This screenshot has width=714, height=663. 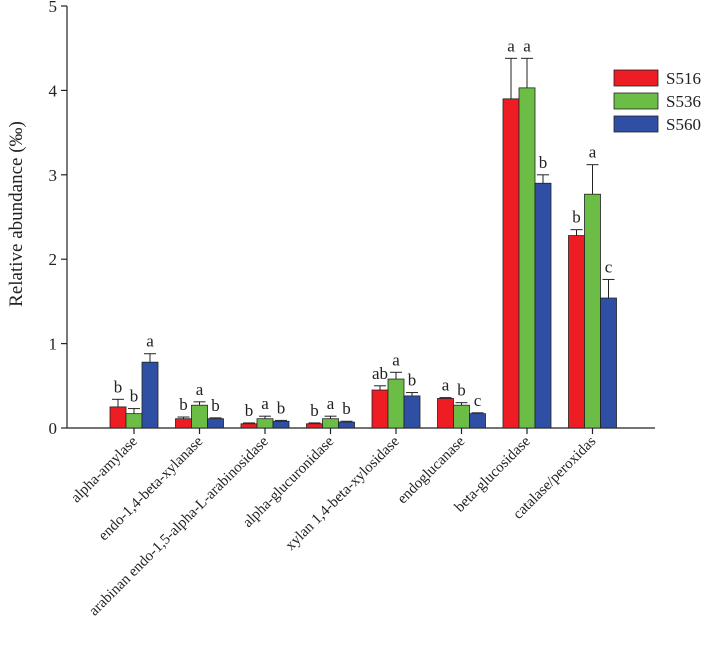 What do you see at coordinates (636, 124) in the screenshot?
I see `legend-swatch-s560` at bounding box center [636, 124].